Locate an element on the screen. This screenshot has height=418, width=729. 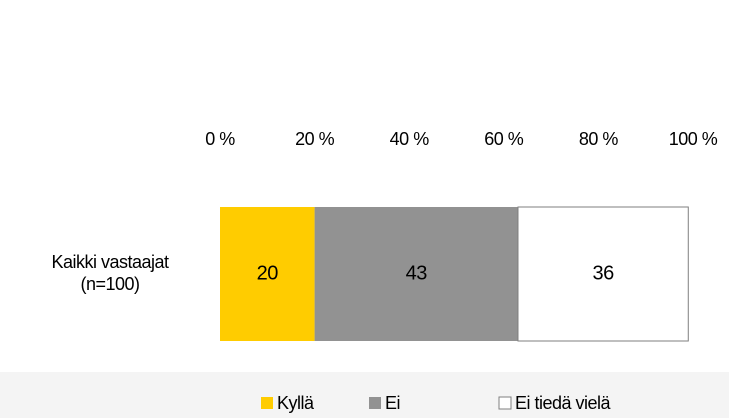
x-tick-label: 60 % is located at coordinates (504, 139).